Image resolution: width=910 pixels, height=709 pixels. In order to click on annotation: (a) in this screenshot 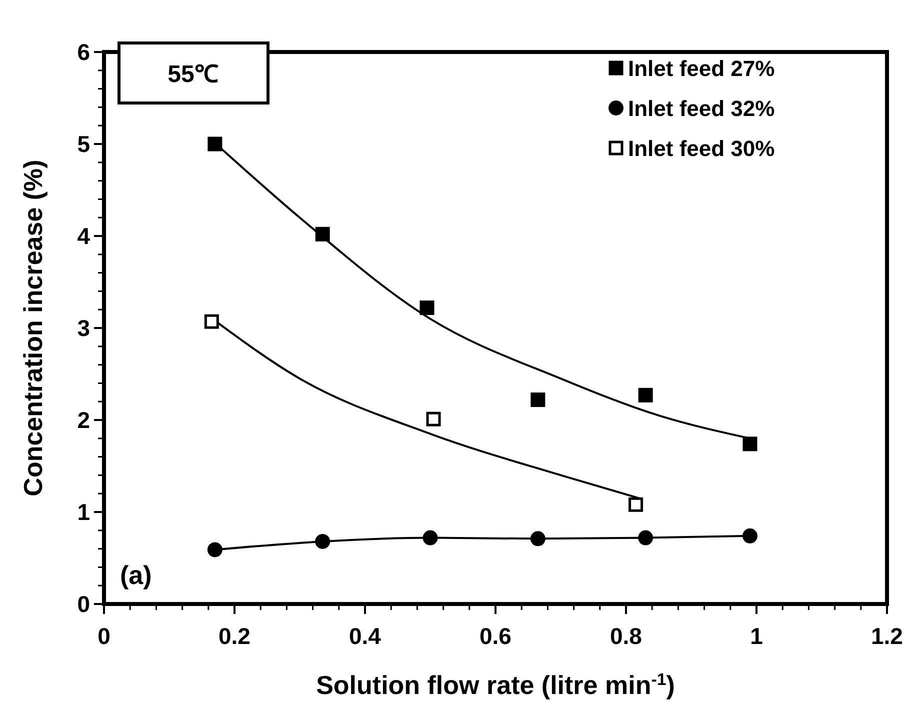, I will do `click(136, 575)`.